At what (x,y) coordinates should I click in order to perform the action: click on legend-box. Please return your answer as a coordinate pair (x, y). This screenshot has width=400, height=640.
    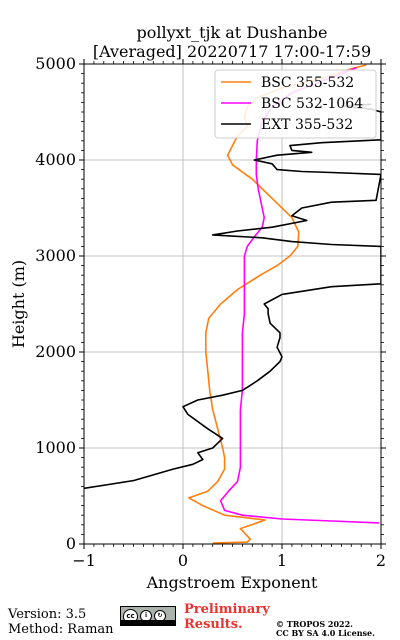
    Looking at the image, I should click on (295, 104).